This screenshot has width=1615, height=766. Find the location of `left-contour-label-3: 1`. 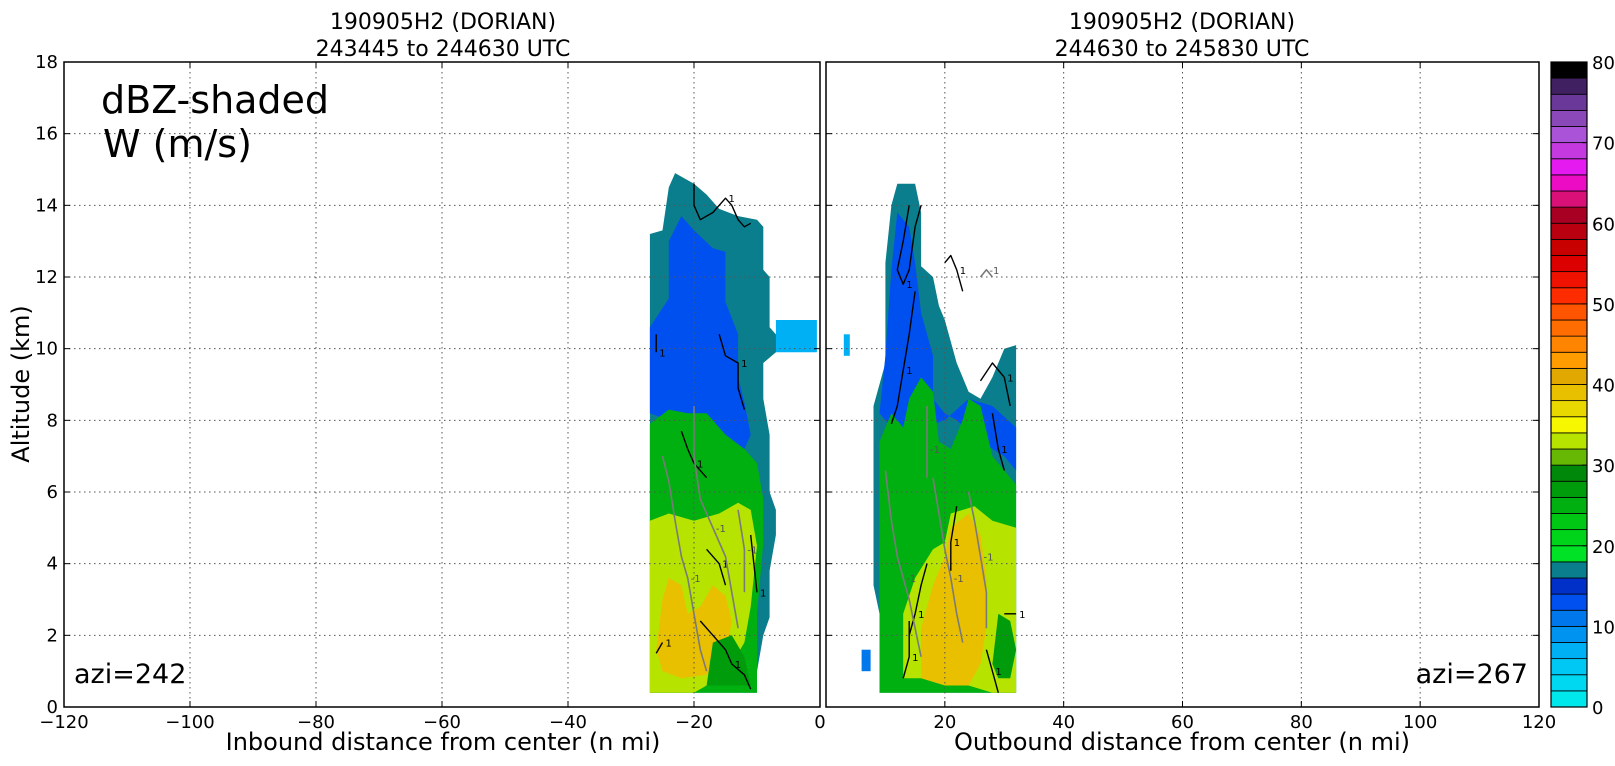

left-contour-label-3: 1 is located at coordinates (738, 665).